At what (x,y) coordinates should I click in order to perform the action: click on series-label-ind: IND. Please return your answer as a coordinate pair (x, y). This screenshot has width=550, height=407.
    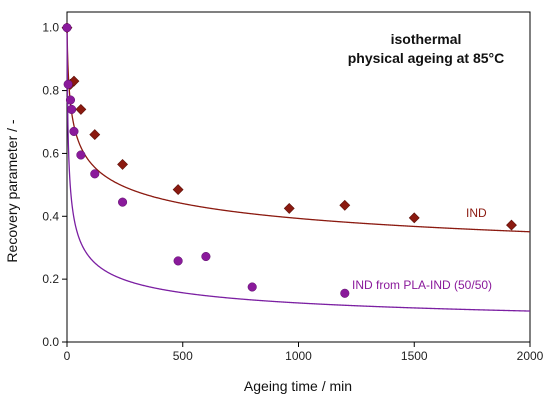
    Looking at the image, I should click on (476, 213).